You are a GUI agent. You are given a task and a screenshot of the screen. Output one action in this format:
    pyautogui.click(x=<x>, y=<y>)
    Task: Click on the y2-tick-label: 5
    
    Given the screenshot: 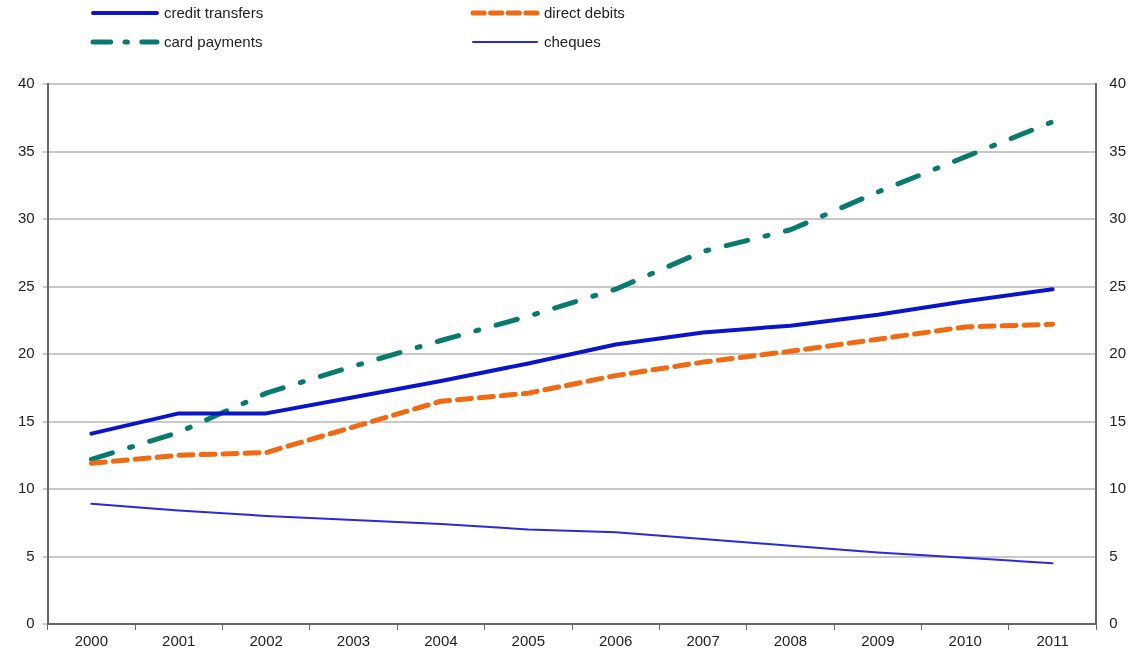 What is the action you would take?
    pyautogui.click(x=1113, y=555)
    